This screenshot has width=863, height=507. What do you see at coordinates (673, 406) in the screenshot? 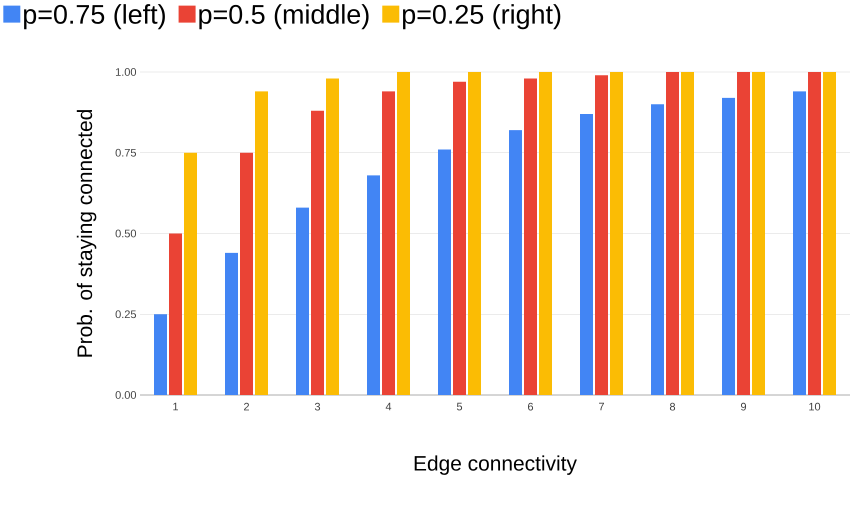
I see `x-tick-label: 8` at bounding box center [673, 406].